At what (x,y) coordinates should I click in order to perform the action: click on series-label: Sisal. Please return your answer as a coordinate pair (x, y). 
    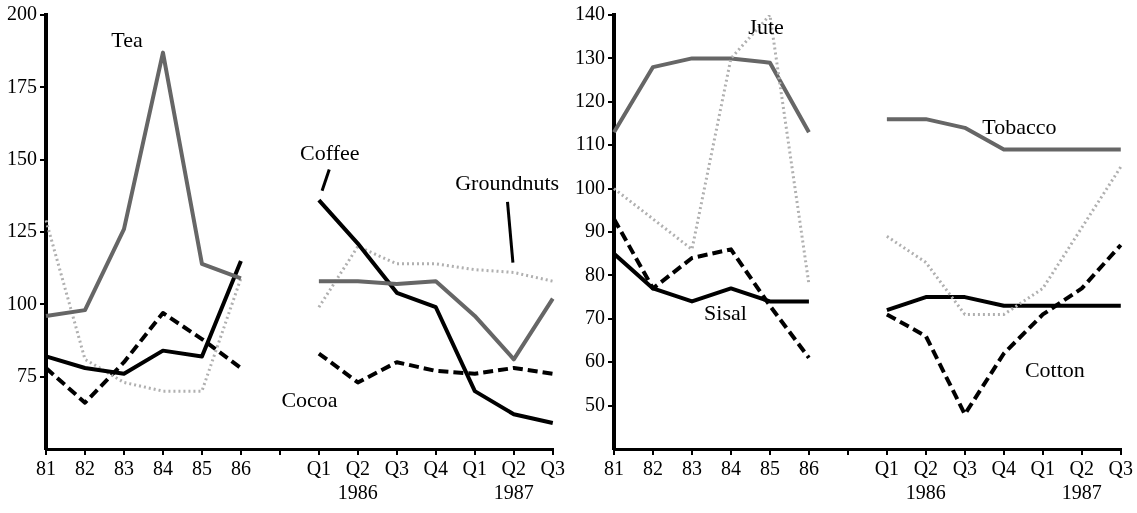
    Looking at the image, I should click on (725, 313).